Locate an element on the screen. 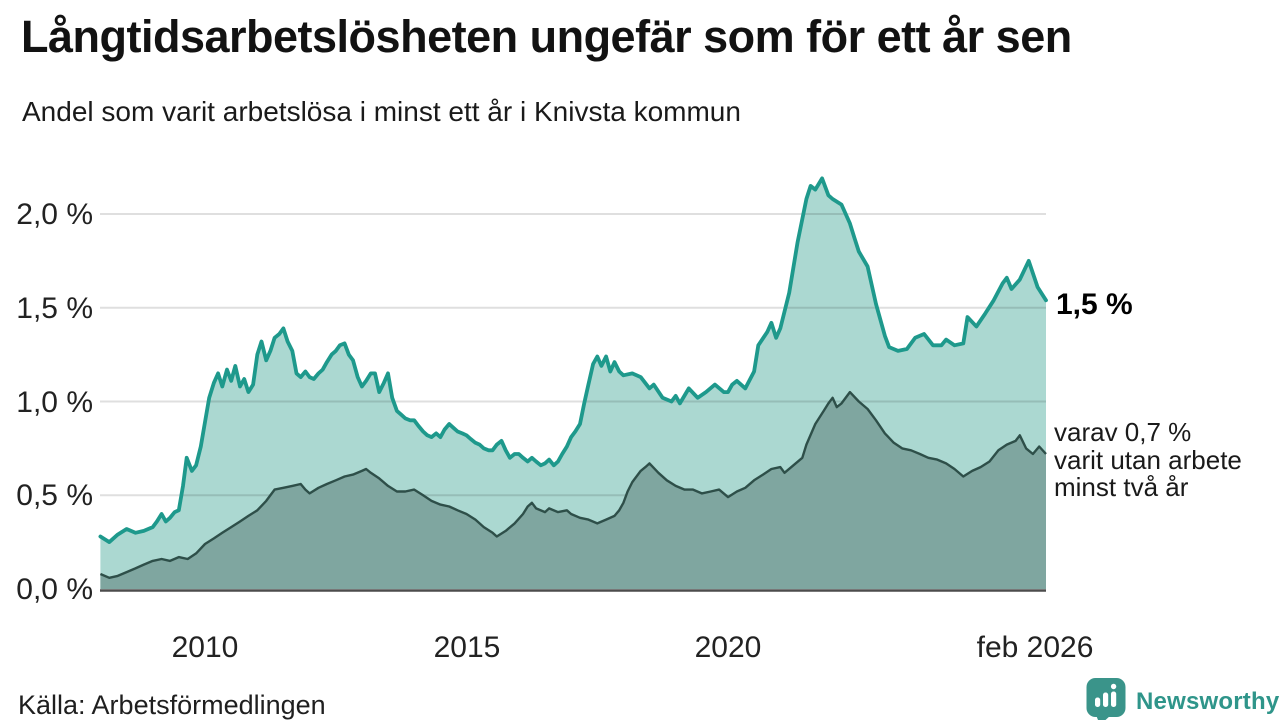 The image size is (1280, 720). x-tick-label: feb 2026 is located at coordinates (1035, 647).